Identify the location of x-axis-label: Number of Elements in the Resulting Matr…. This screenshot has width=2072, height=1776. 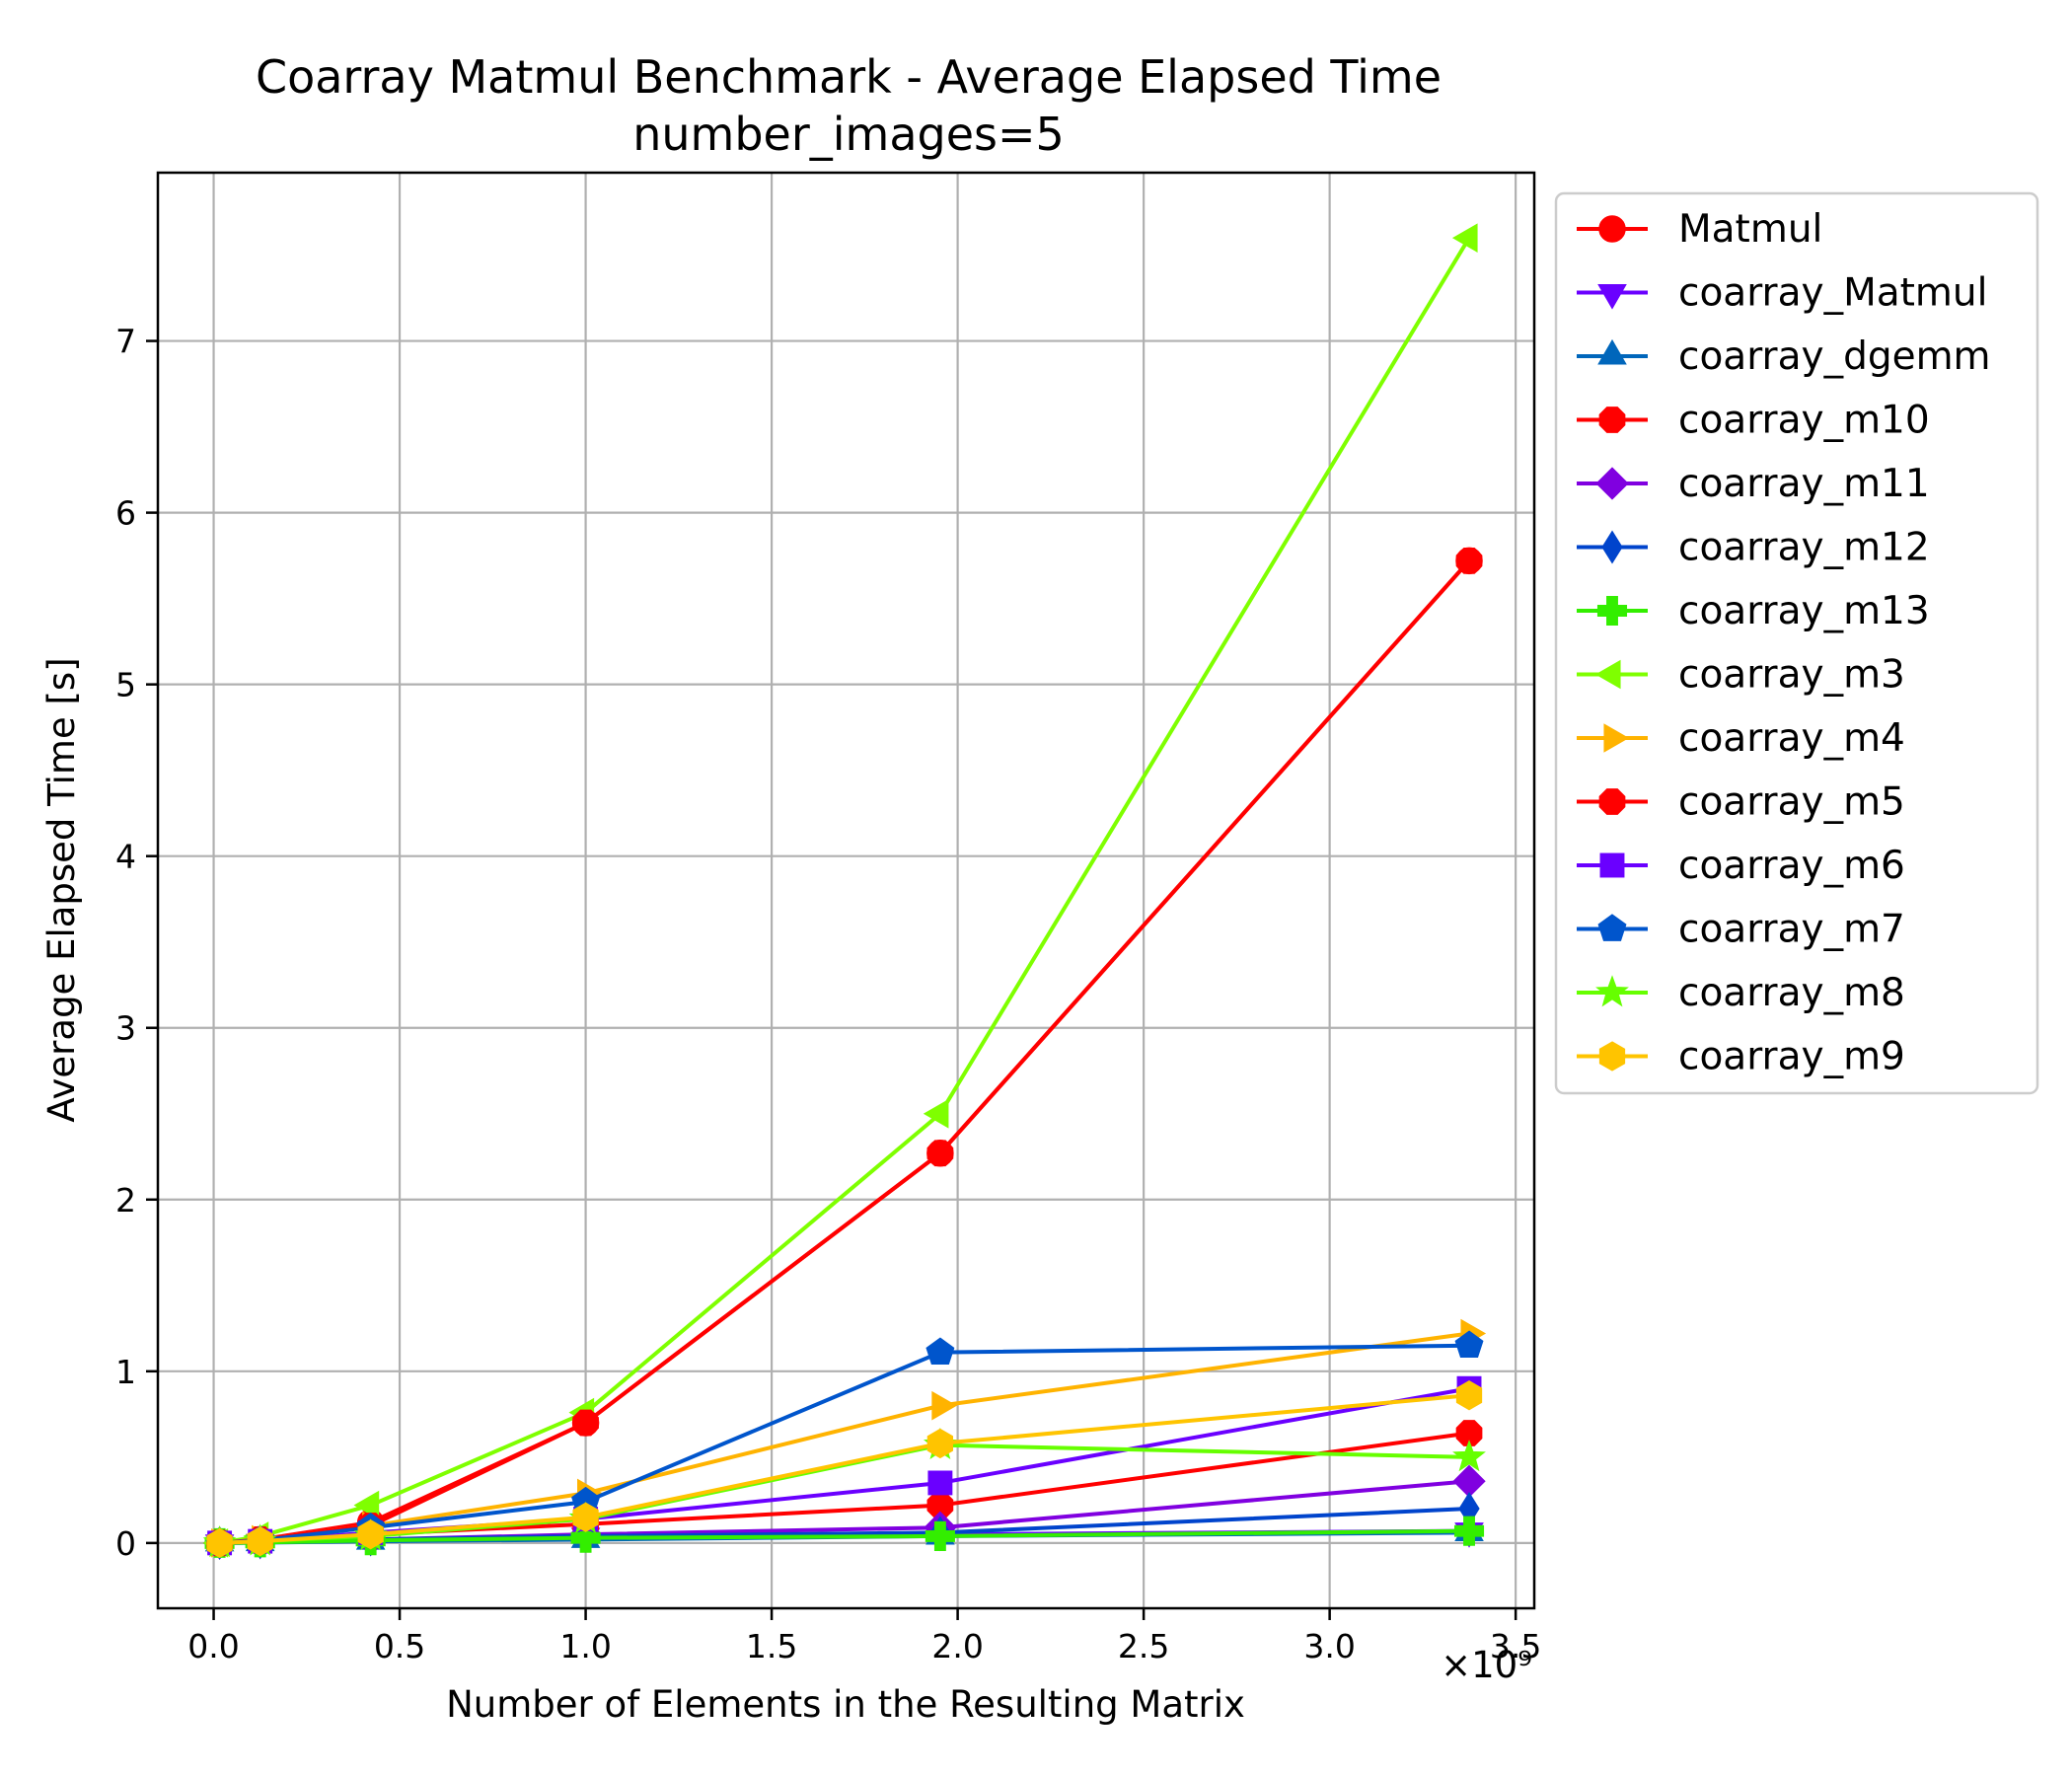
(846, 1705).